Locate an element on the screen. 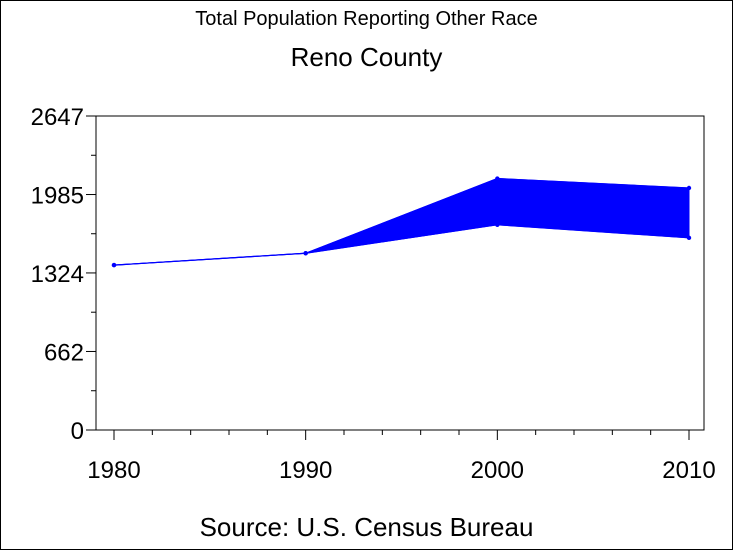 The width and height of the screenshot is (733, 550). y-tick-label: 1324 is located at coordinates (57, 274).